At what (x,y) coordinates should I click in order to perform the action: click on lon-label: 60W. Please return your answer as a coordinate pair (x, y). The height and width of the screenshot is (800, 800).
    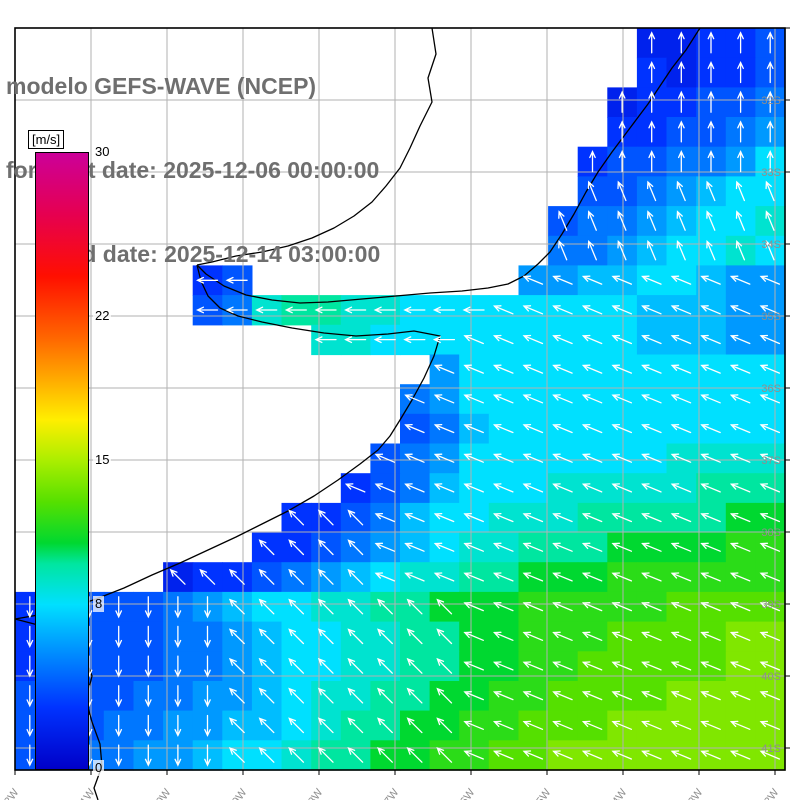
    Looking at the image, I should click on (162, 793).